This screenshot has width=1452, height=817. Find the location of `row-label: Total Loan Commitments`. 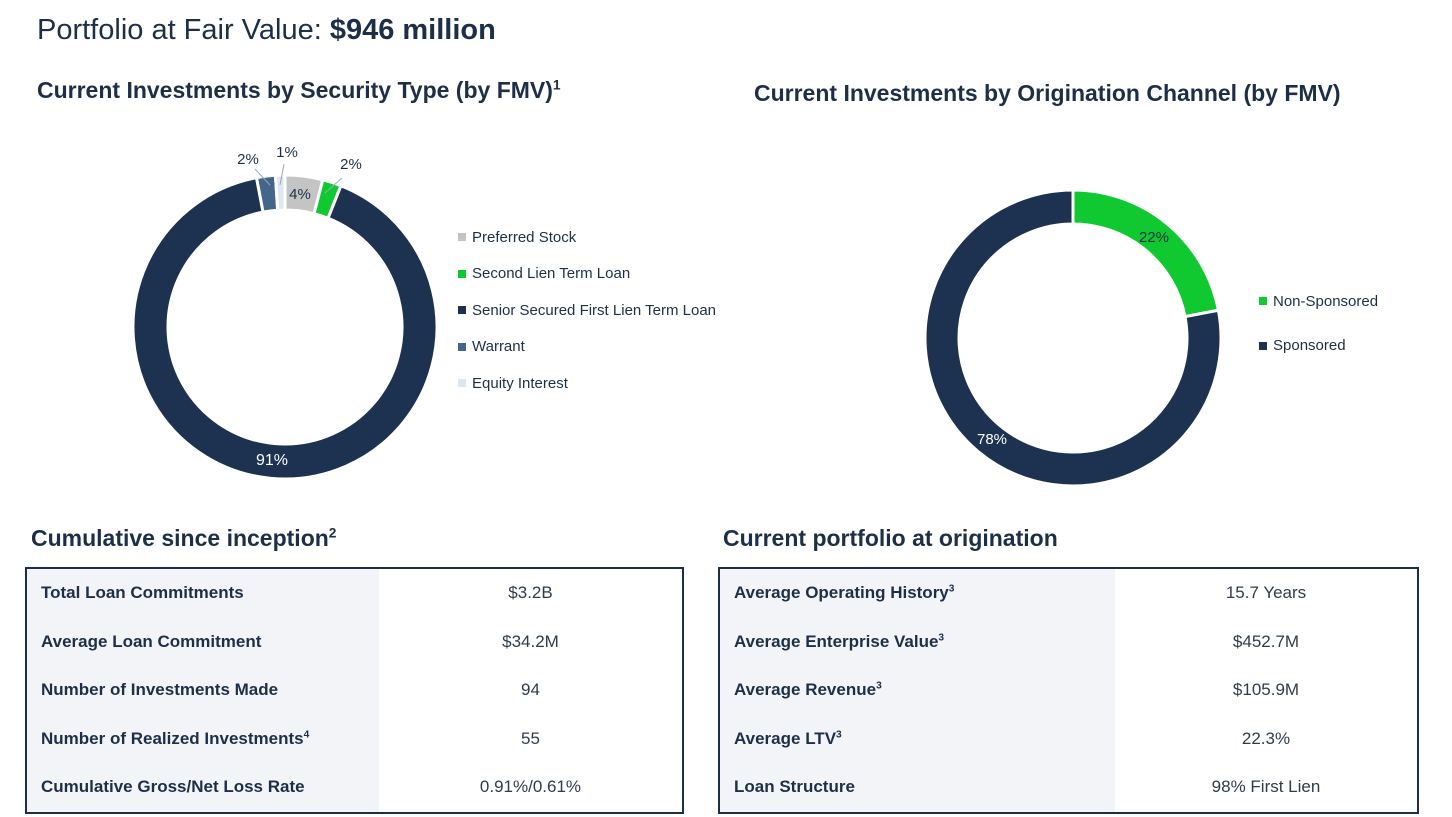

row-label: Total Loan Commitments is located at coordinates (202, 593).